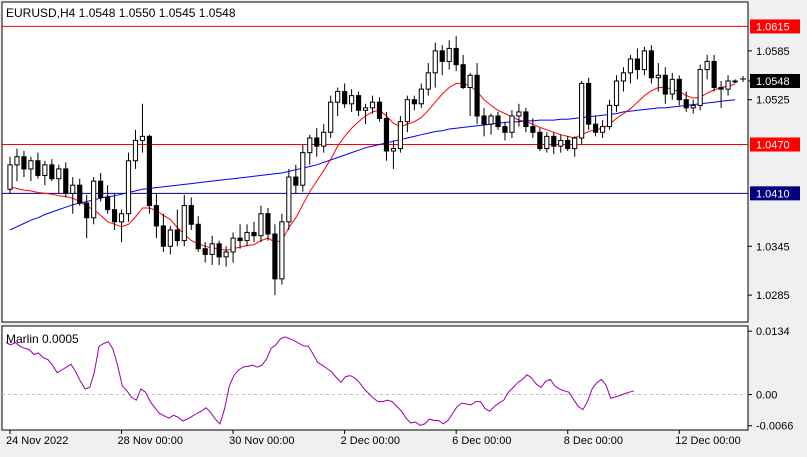 This screenshot has width=807, height=457. What do you see at coordinates (773, 247) in the screenshot?
I see `price-tick-label-2: 1.0345` at bounding box center [773, 247].